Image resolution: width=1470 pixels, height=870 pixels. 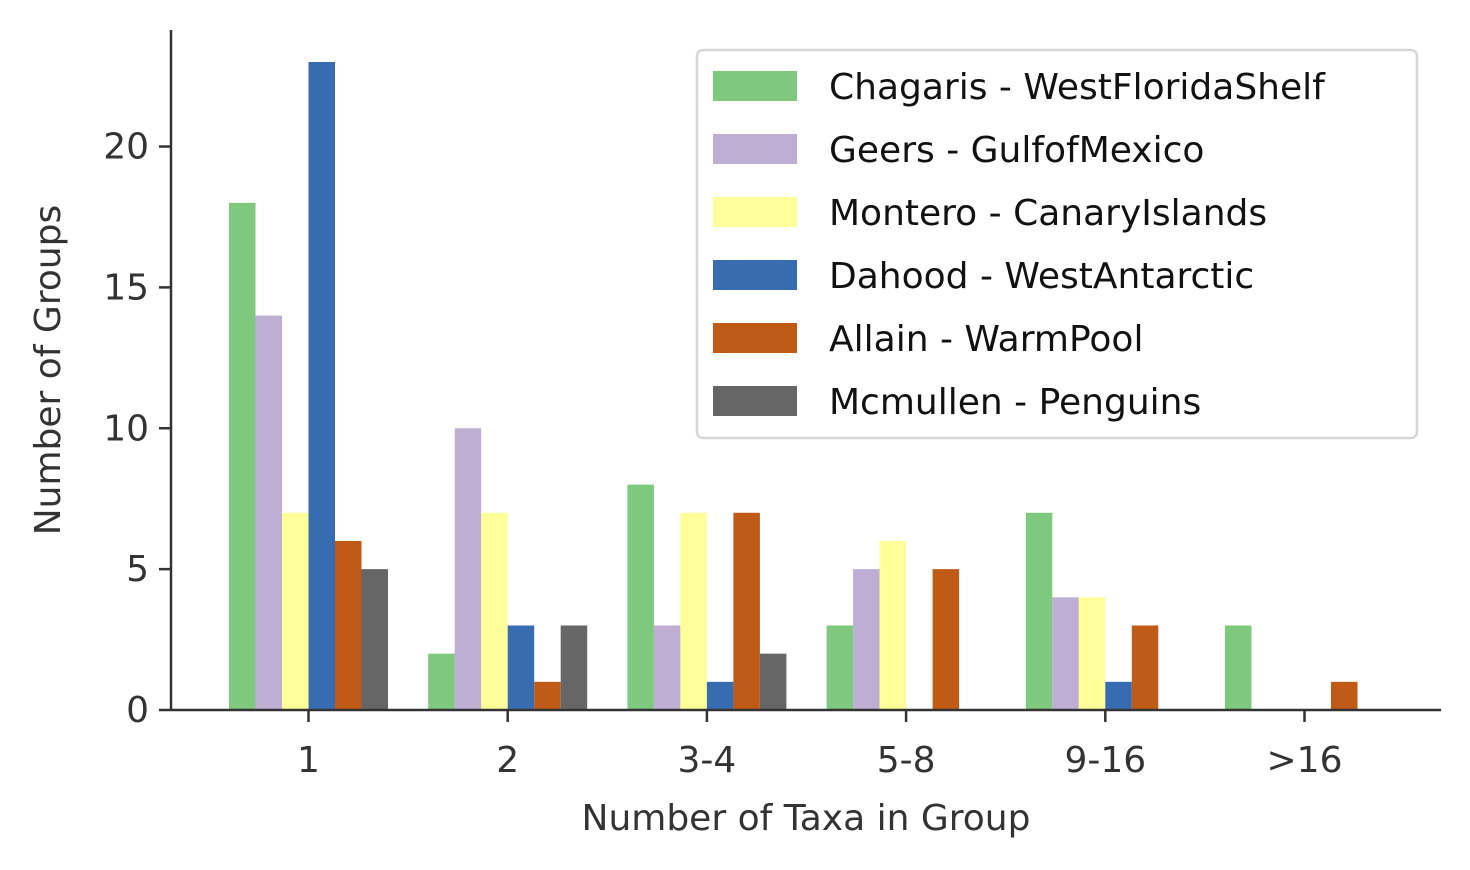 I want to click on legend-label: Dahood - WestAntarctic, so click(x=1041, y=276).